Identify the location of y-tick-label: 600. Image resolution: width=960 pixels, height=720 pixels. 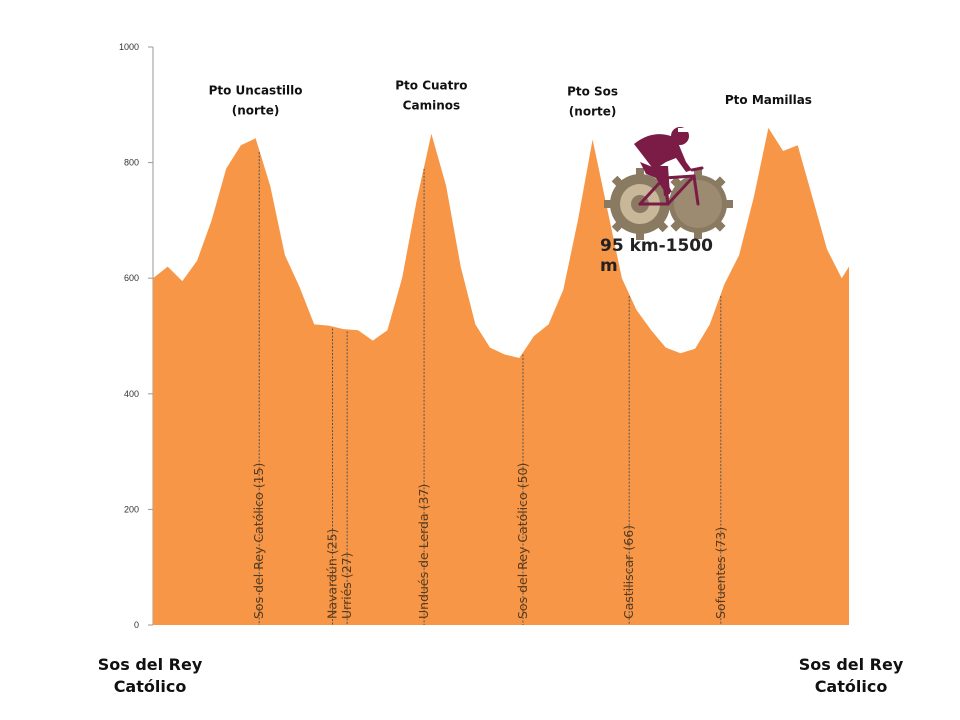
(131, 278).